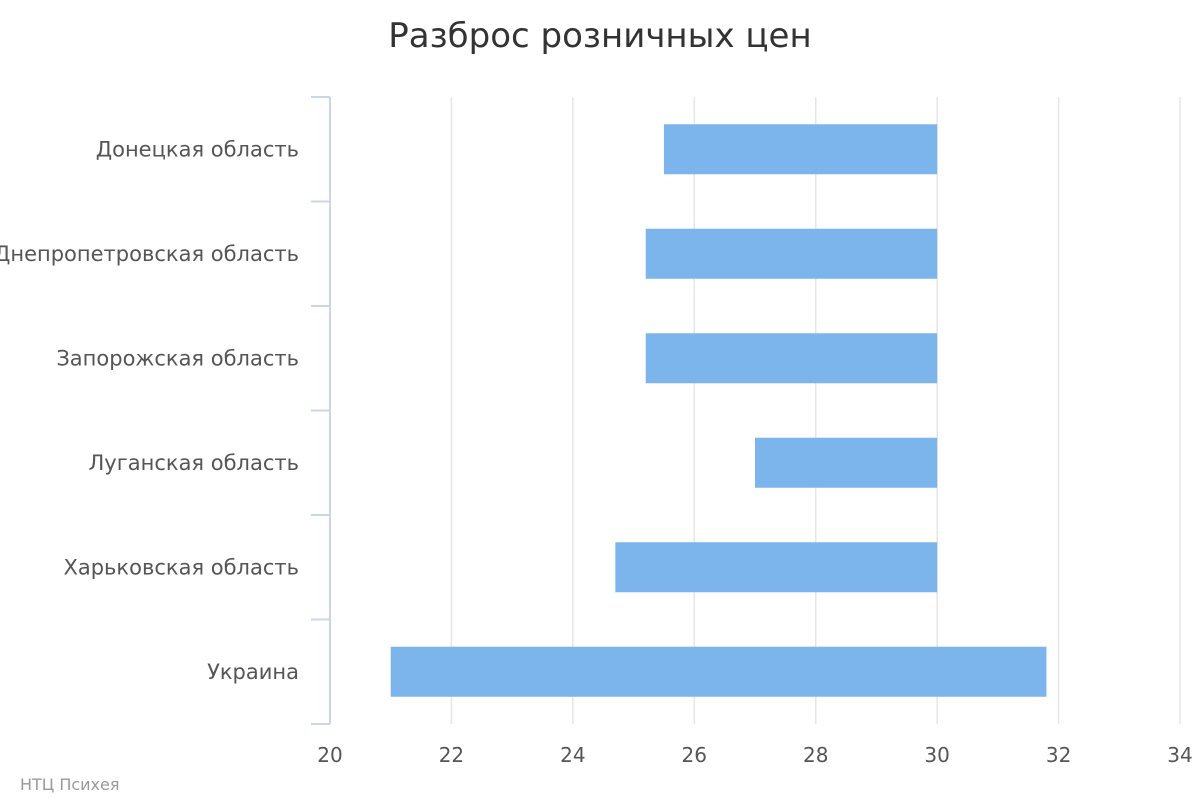  What do you see at coordinates (694, 755) in the screenshot?
I see `x-tick-label: 26` at bounding box center [694, 755].